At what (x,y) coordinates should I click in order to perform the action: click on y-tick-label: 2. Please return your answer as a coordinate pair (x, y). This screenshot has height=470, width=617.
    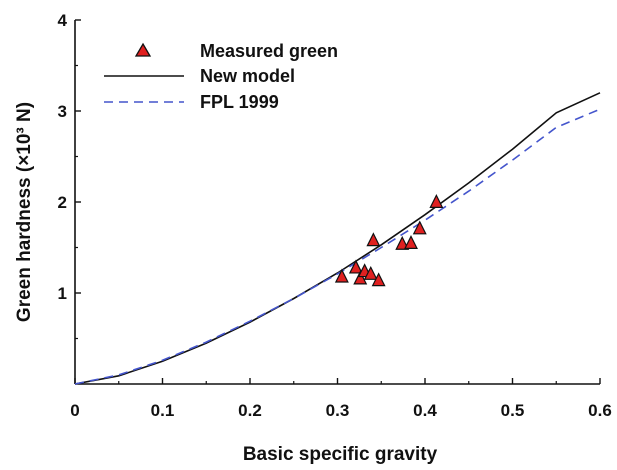
    Looking at the image, I should click on (62, 202).